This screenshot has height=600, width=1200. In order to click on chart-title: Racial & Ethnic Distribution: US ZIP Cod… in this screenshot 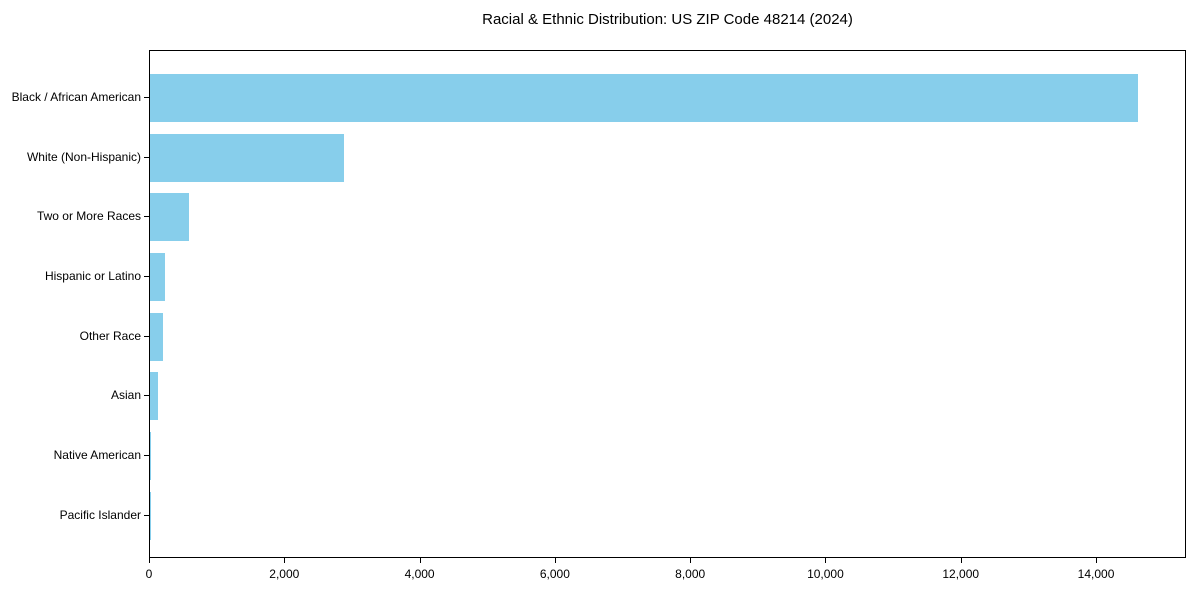, I will do `click(667, 19)`.